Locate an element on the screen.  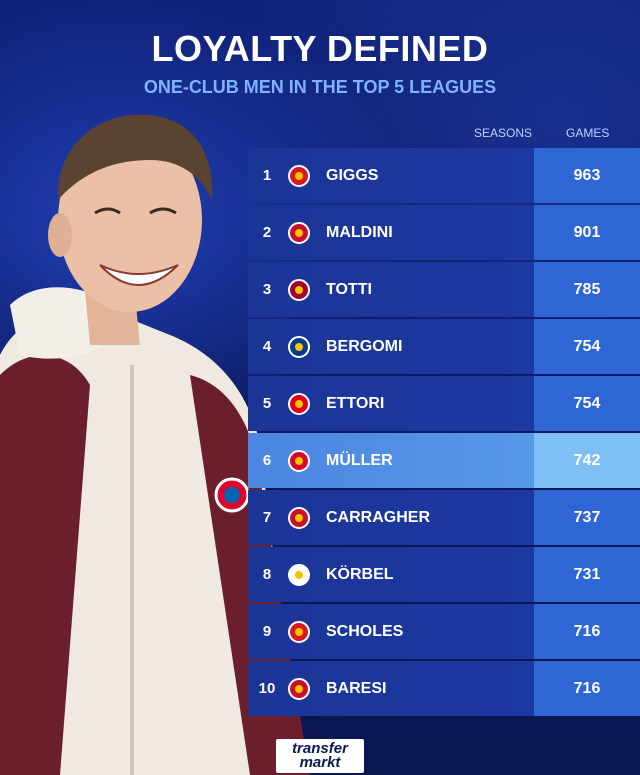
games-value: 901 is located at coordinates (587, 232).